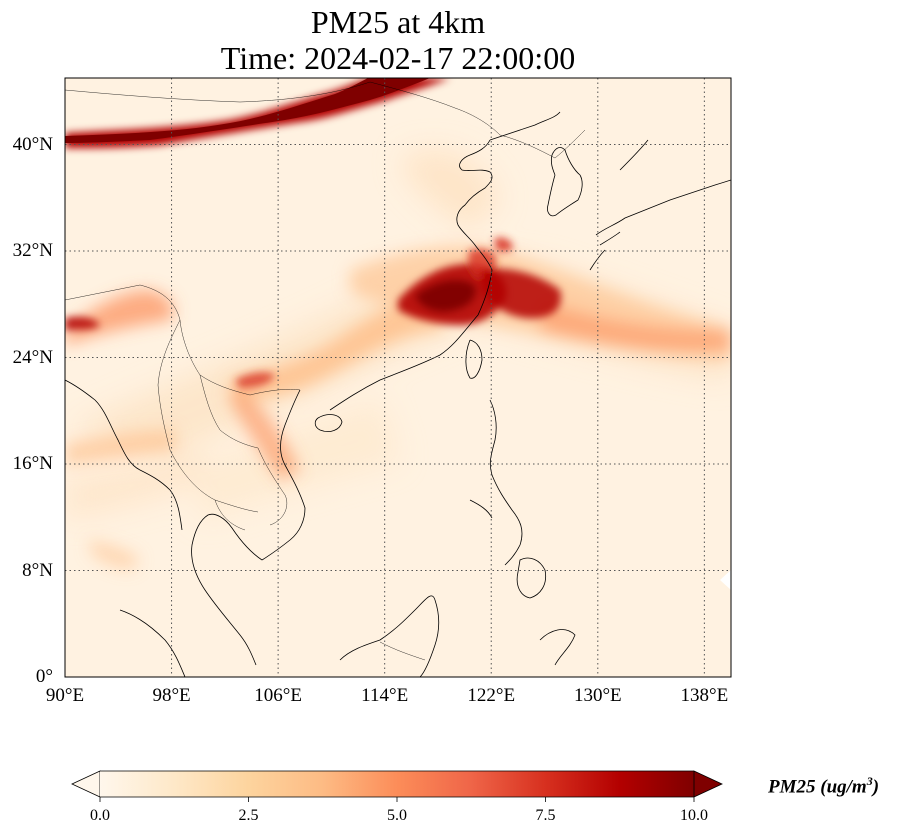 The height and width of the screenshot is (836, 905). I want to click on lat-tick-label: 8°N, so click(37, 570).